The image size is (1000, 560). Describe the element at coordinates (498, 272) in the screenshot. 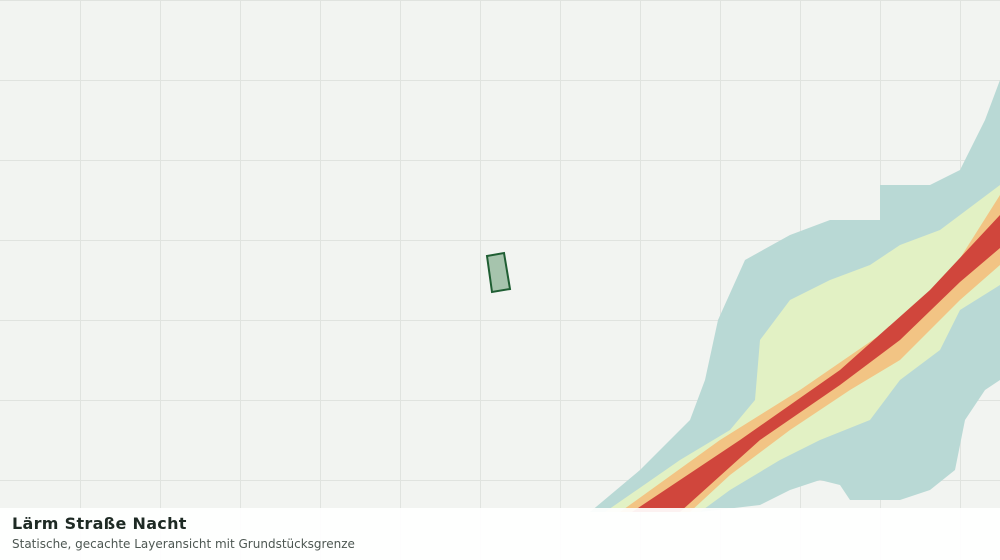

I see `parcel-boundary` at that location.